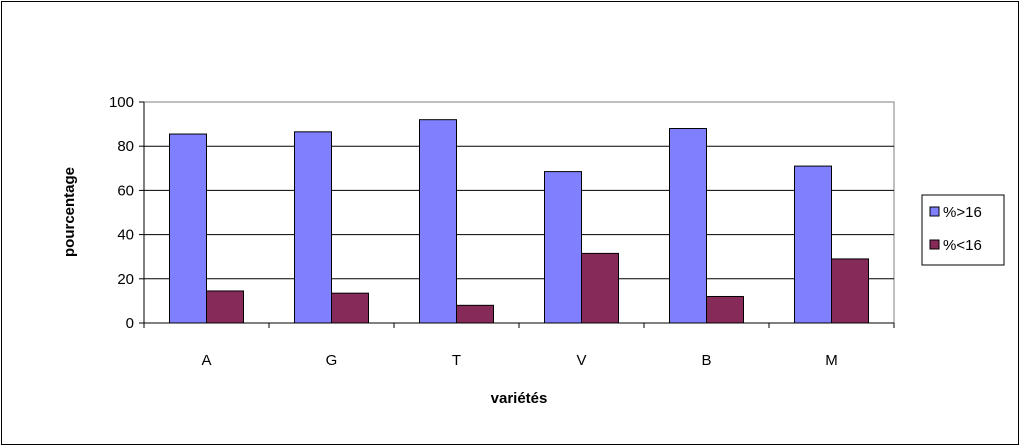 This screenshot has width=1022, height=448. What do you see at coordinates (519, 398) in the screenshot?
I see `x-axis-title: variétés` at bounding box center [519, 398].